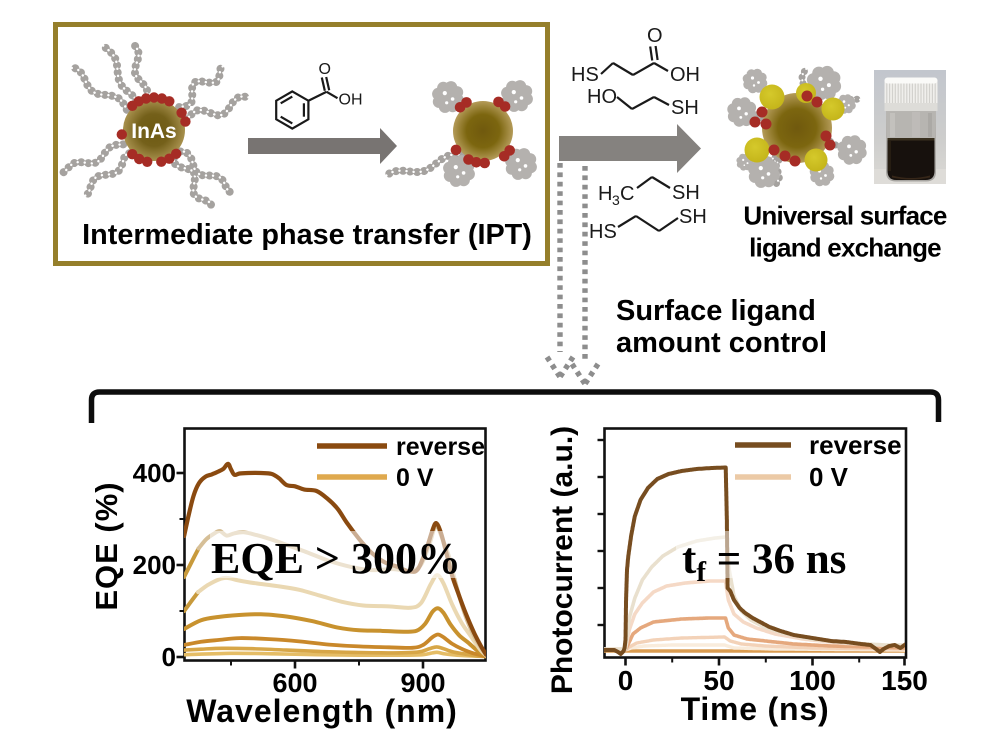  What do you see at coordinates (336, 558) in the screenshot?
I see `svg-text: EQE > 300%` at bounding box center [336, 558].